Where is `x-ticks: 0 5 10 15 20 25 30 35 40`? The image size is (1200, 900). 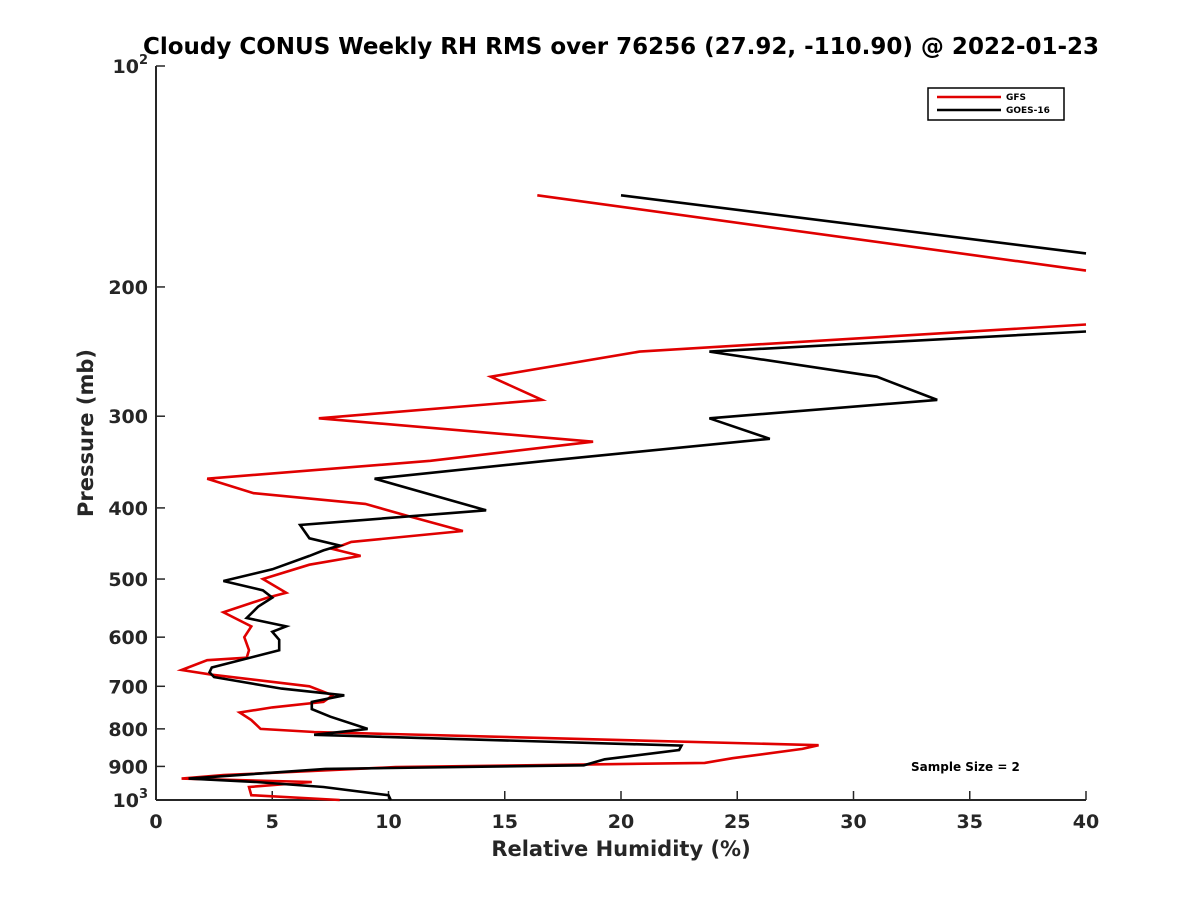
x-ticks: 0 5 10 15 20 25 30 35 40 is located at coordinates (624, 812).